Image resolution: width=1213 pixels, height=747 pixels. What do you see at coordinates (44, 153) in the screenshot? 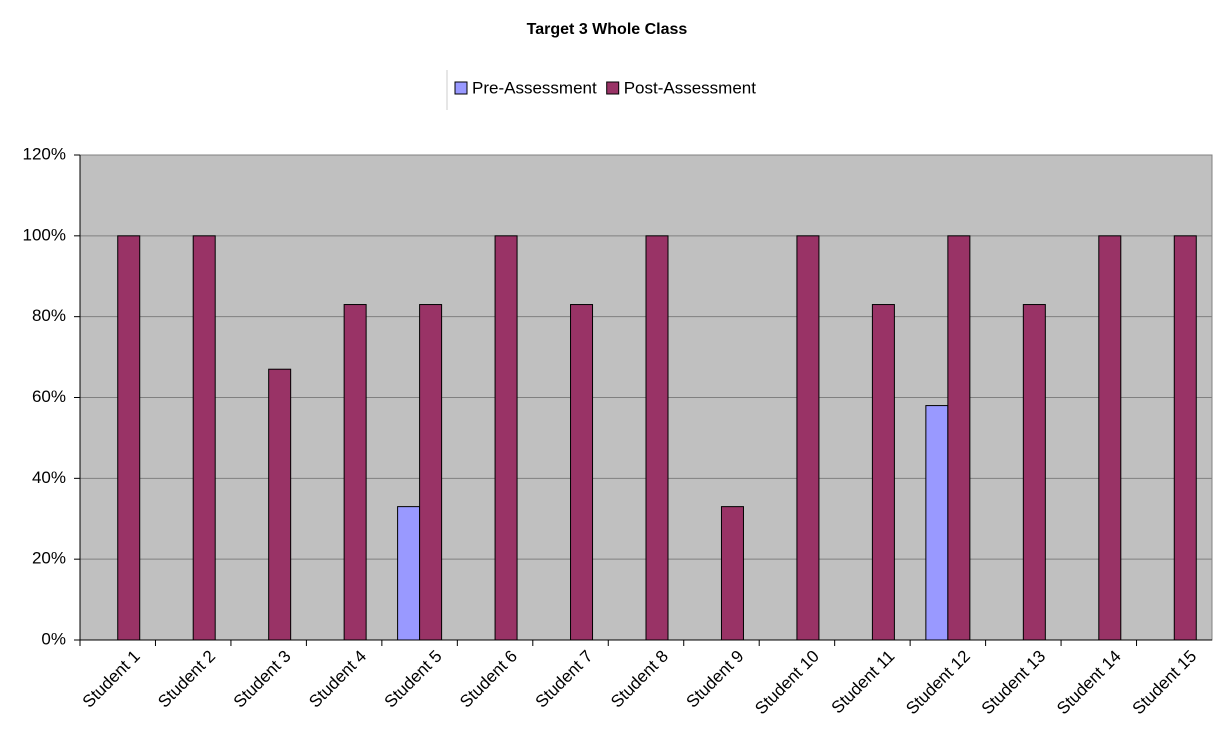
I see `y-tick-label: 120%` at bounding box center [44, 153].